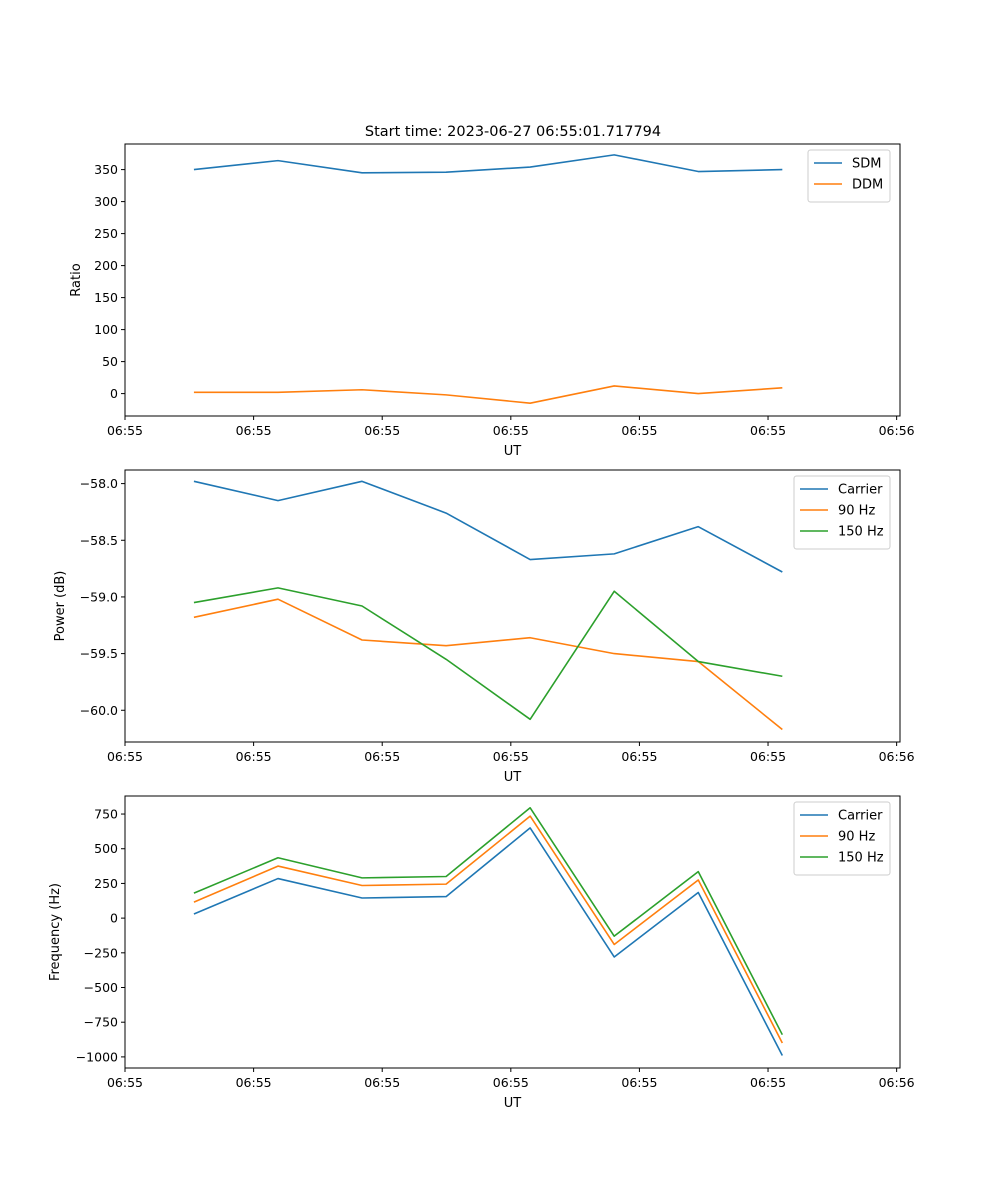 The height and width of the screenshot is (1200, 1000). Describe the element at coordinates (849, 176) in the screenshot. I see `legend: SDM DDM` at that location.